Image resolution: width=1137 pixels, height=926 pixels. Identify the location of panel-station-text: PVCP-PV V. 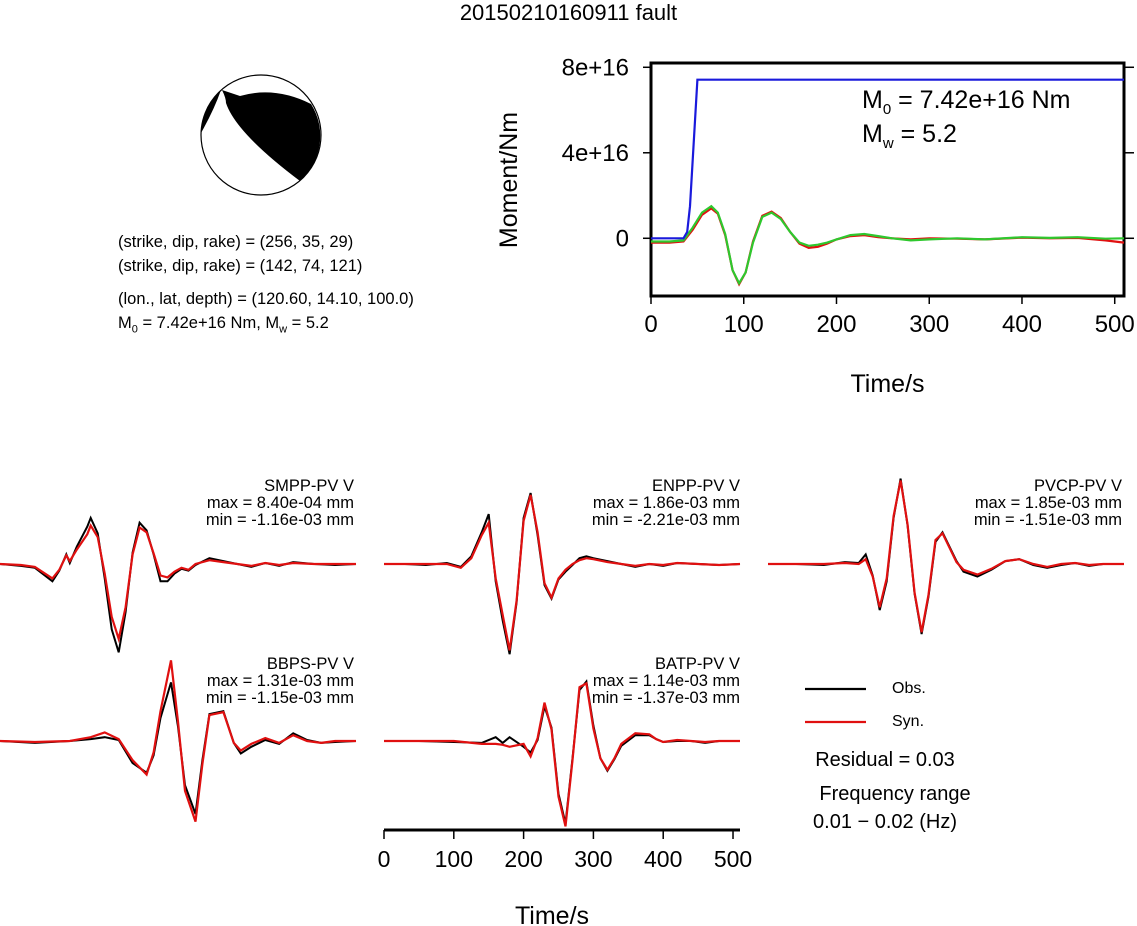
(1077, 486).